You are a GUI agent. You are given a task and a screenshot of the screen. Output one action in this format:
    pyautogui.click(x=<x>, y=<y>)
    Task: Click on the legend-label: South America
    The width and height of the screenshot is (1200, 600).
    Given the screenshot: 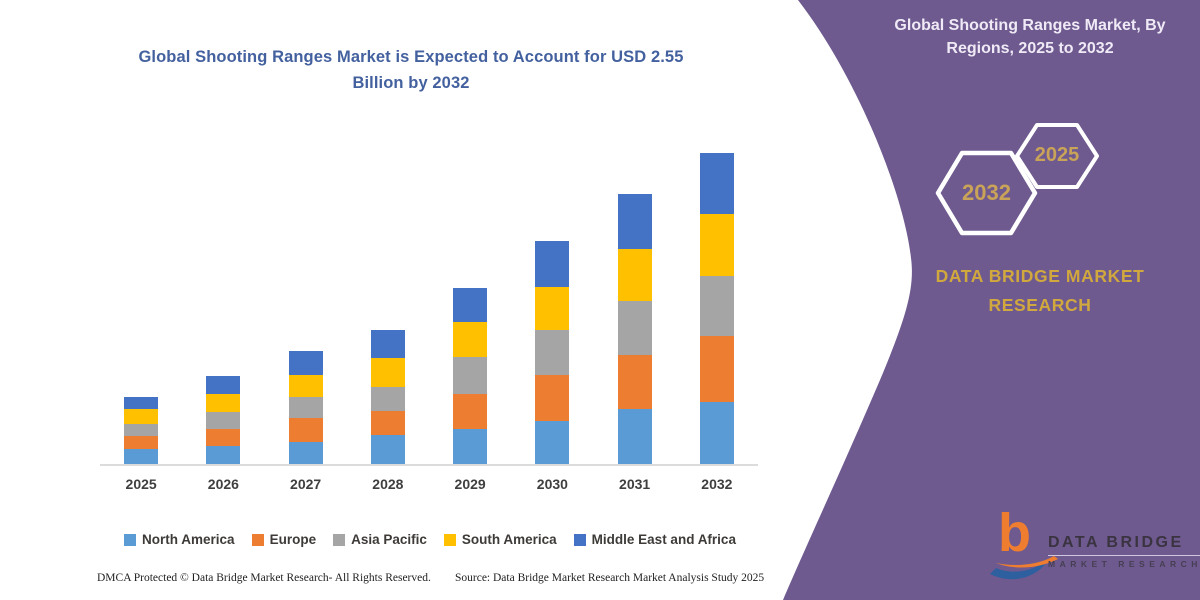 What is the action you would take?
    pyautogui.click(x=509, y=539)
    